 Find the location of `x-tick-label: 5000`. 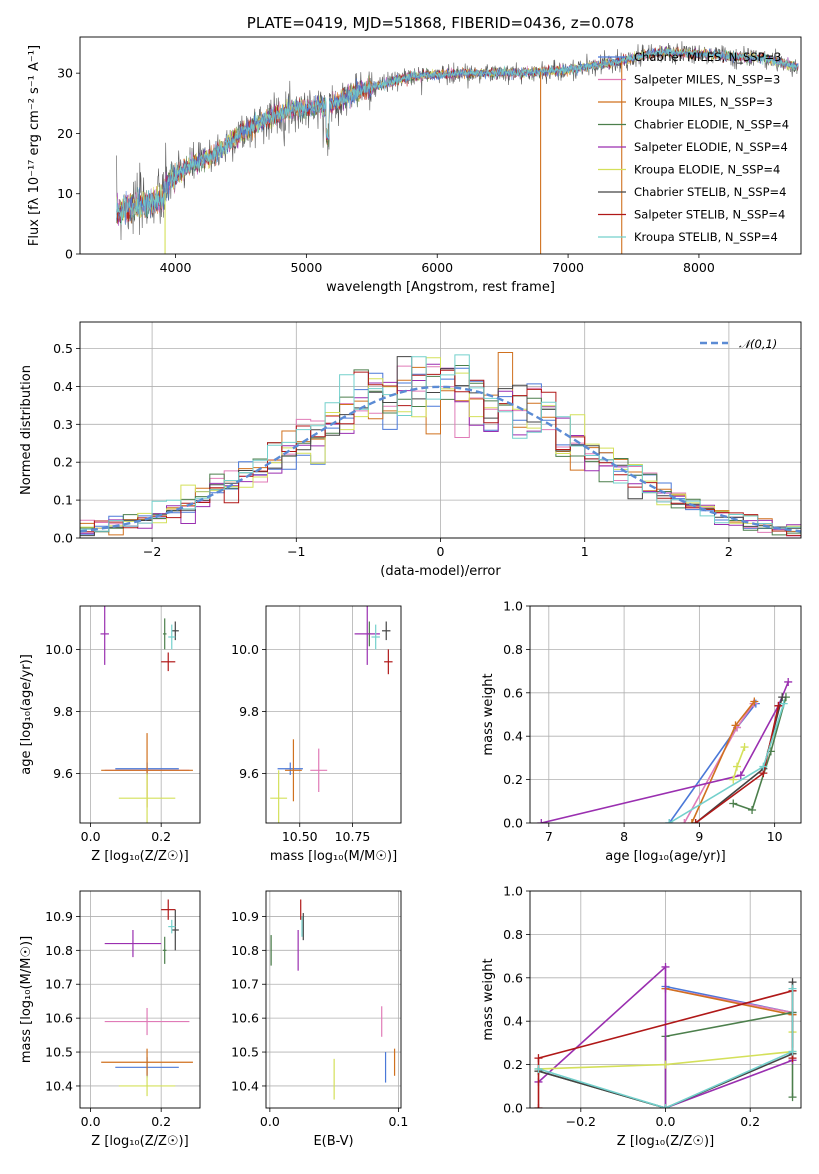

x-tick-label: 5000 is located at coordinates (306, 267).